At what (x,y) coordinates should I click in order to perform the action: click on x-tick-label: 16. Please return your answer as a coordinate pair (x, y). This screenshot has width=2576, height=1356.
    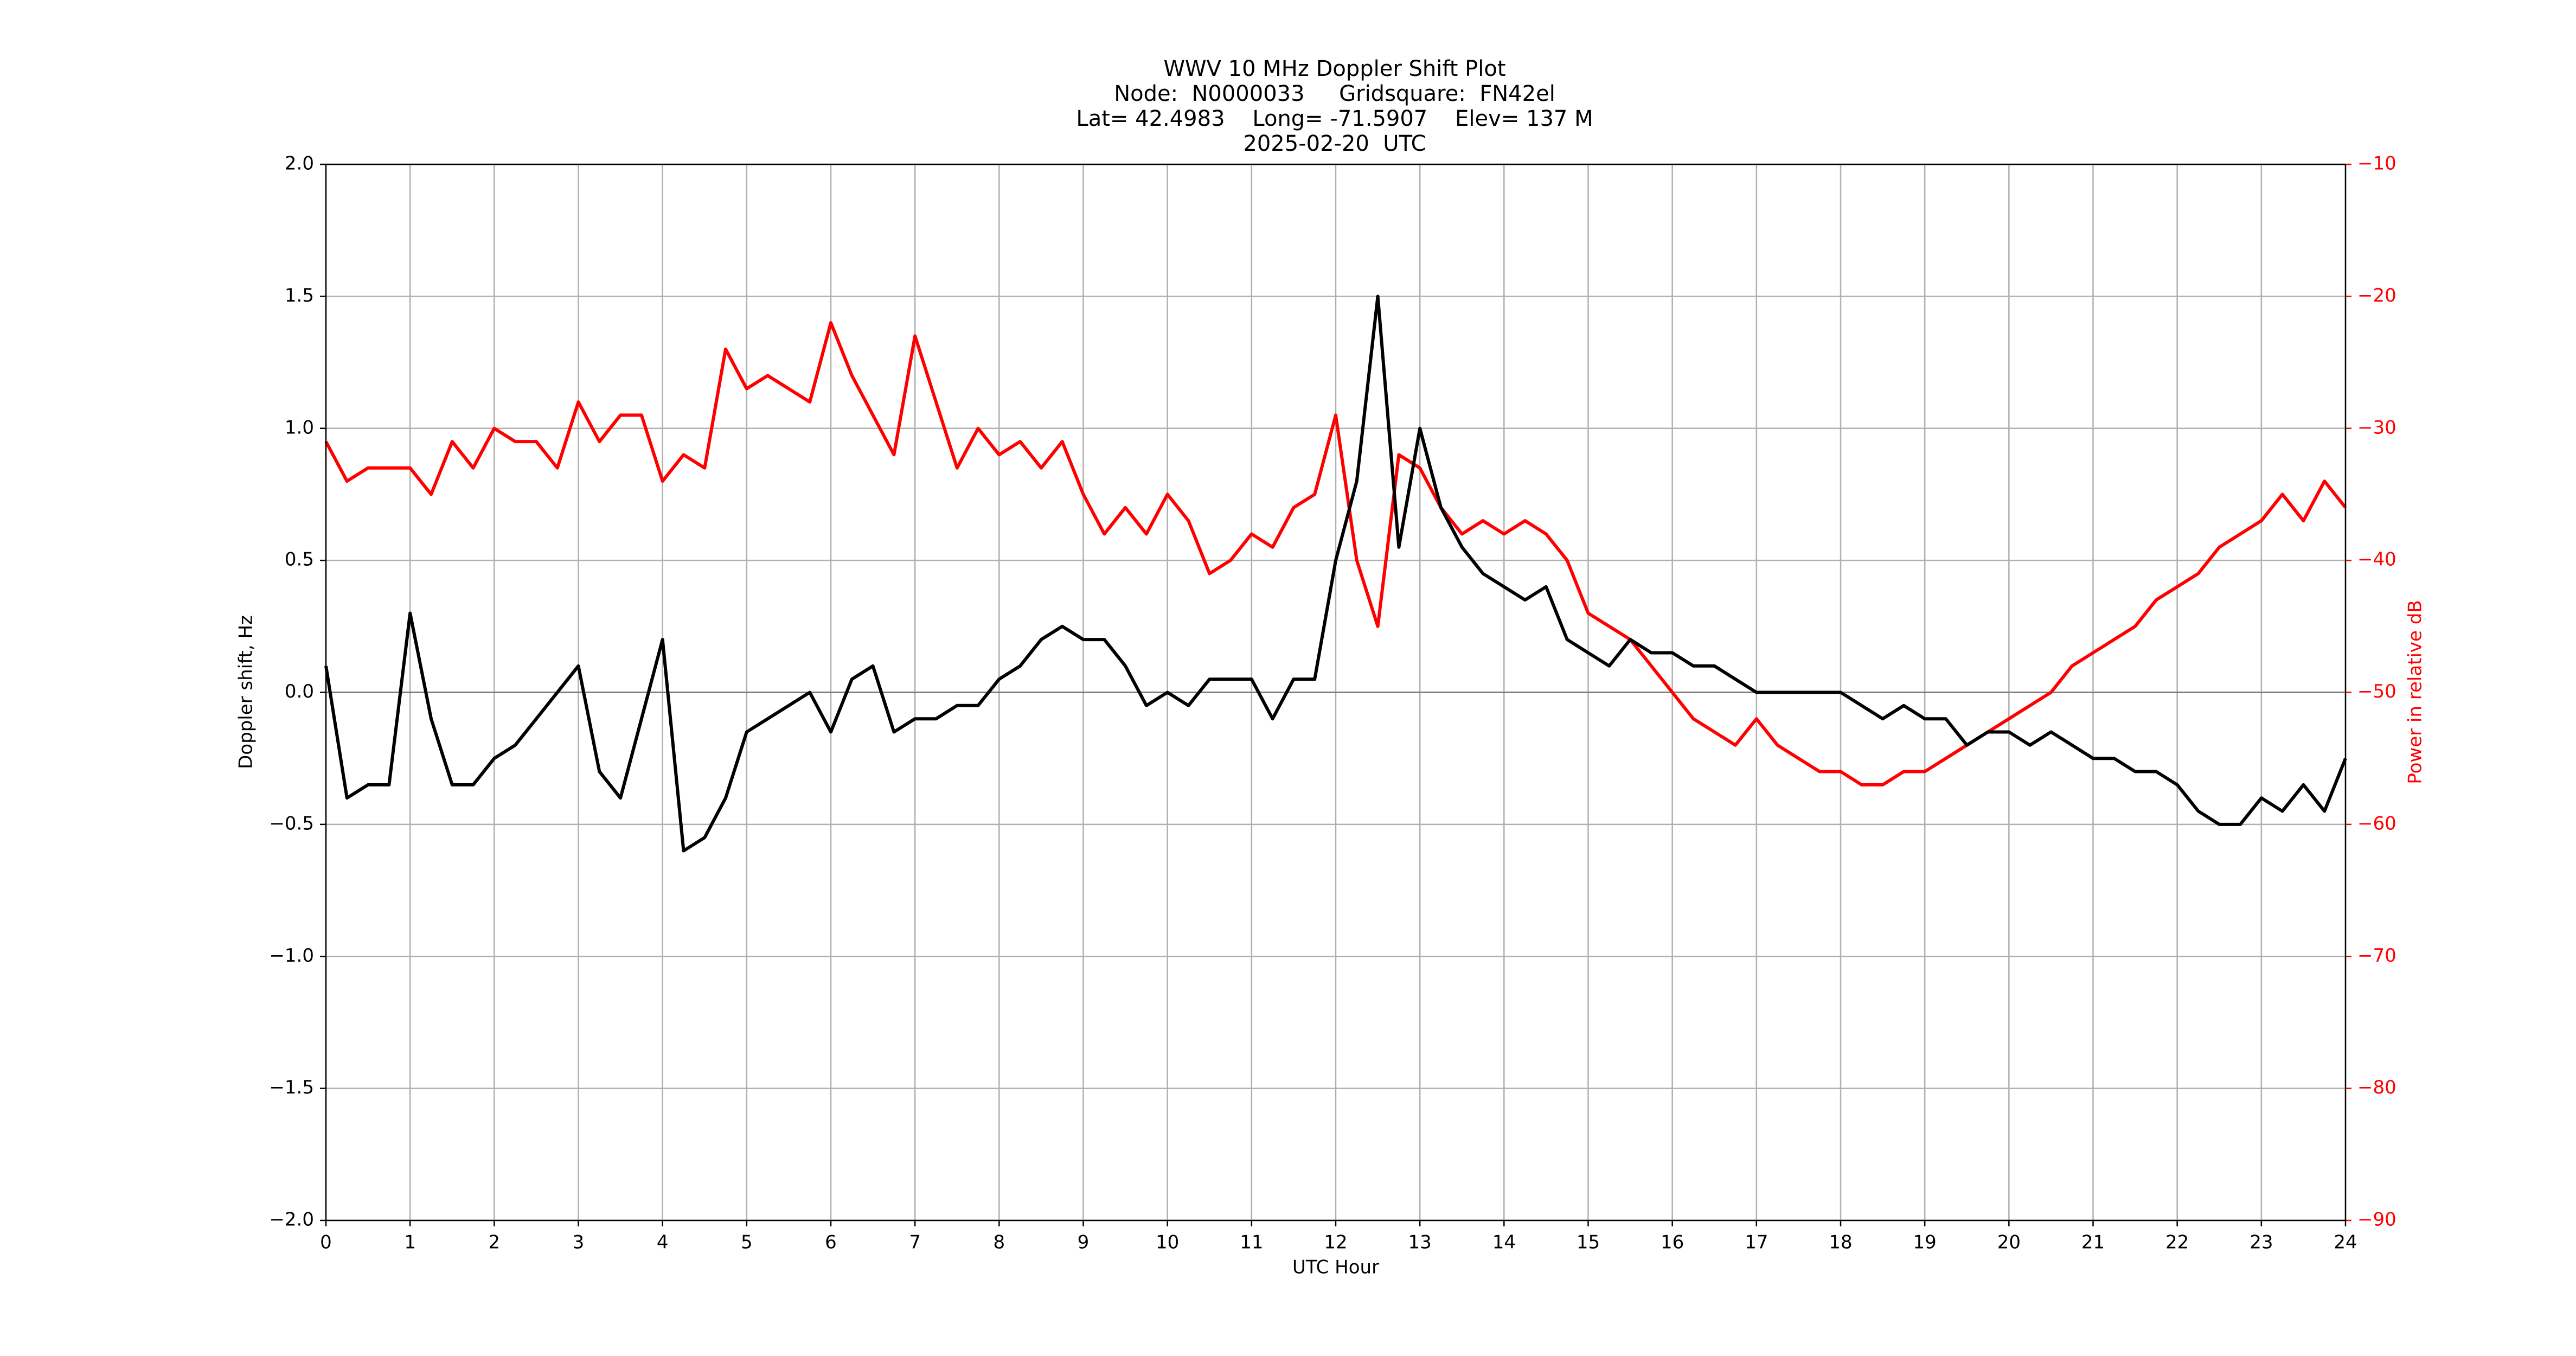
    Looking at the image, I should click on (1672, 1242).